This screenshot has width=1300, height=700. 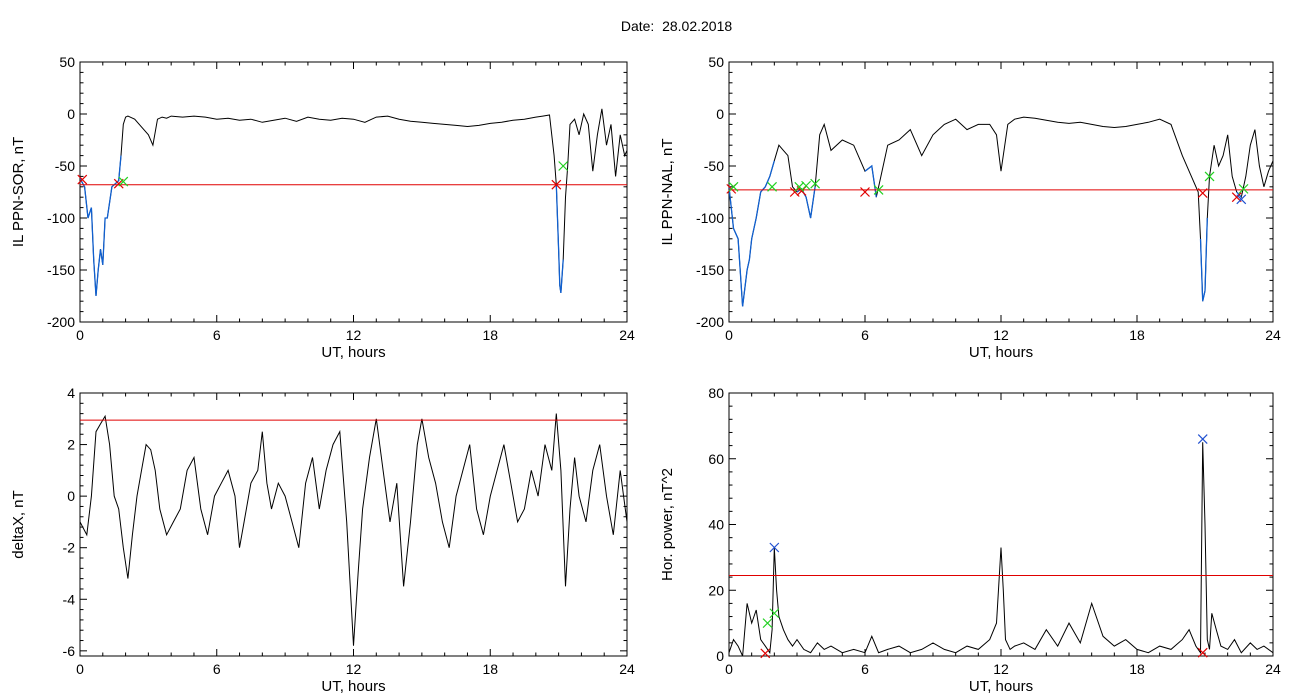 What do you see at coordinates (716, 459) in the screenshot?
I see `y-tick-label: 60` at bounding box center [716, 459].